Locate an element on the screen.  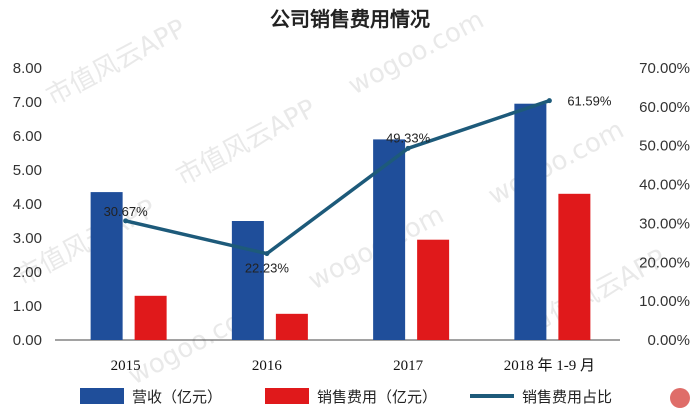
chart-title: 公司销售费用情况 is located at coordinates (350, 19).